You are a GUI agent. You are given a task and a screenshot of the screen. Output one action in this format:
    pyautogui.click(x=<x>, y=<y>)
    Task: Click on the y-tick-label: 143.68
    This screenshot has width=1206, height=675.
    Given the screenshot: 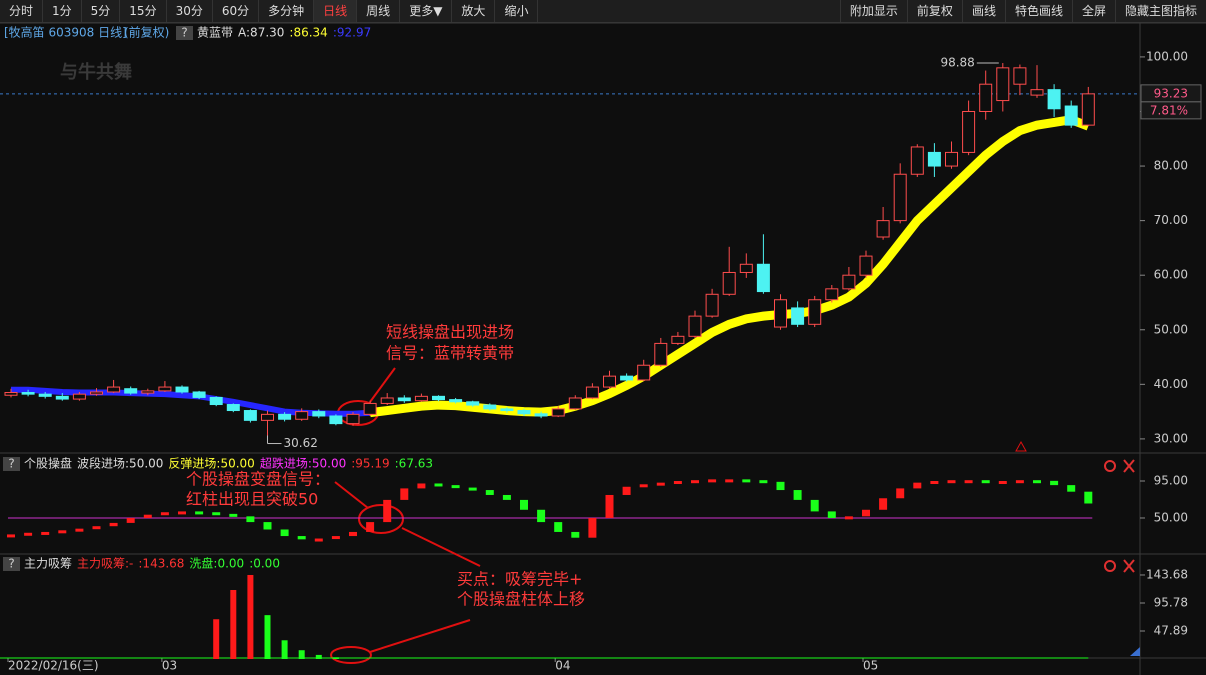 What is the action you would take?
    pyautogui.click(x=1167, y=574)
    